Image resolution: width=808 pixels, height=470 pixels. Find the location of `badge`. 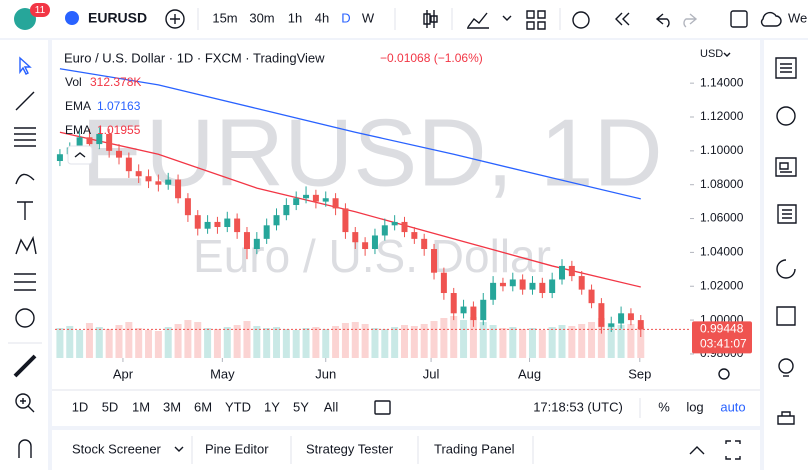

badge is located at coordinates (40, 10).